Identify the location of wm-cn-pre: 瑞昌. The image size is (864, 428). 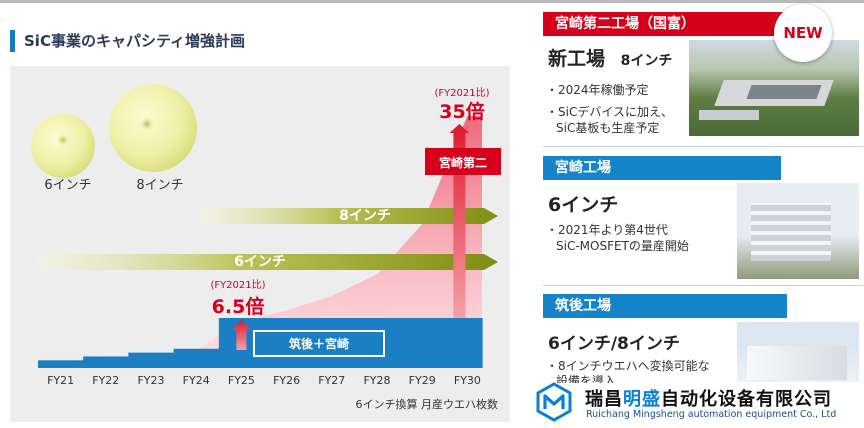
(604, 399).